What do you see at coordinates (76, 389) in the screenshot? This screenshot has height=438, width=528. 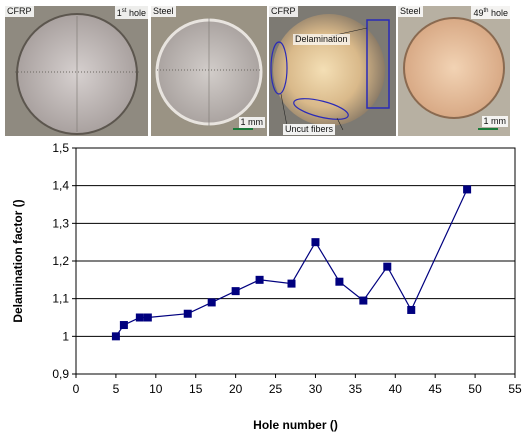 I see `x-tick-label: 0` at bounding box center [76, 389].